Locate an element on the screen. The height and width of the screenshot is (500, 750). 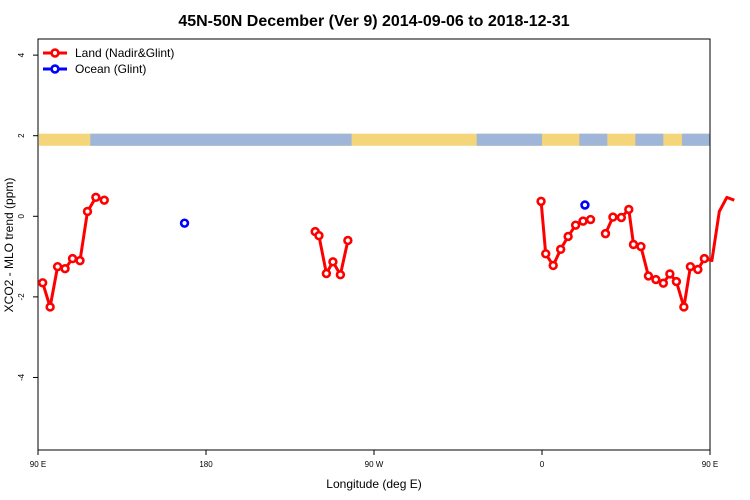
legend: Land (Nadir&Glint) Ocean (Glint) is located at coordinates (108, 61).